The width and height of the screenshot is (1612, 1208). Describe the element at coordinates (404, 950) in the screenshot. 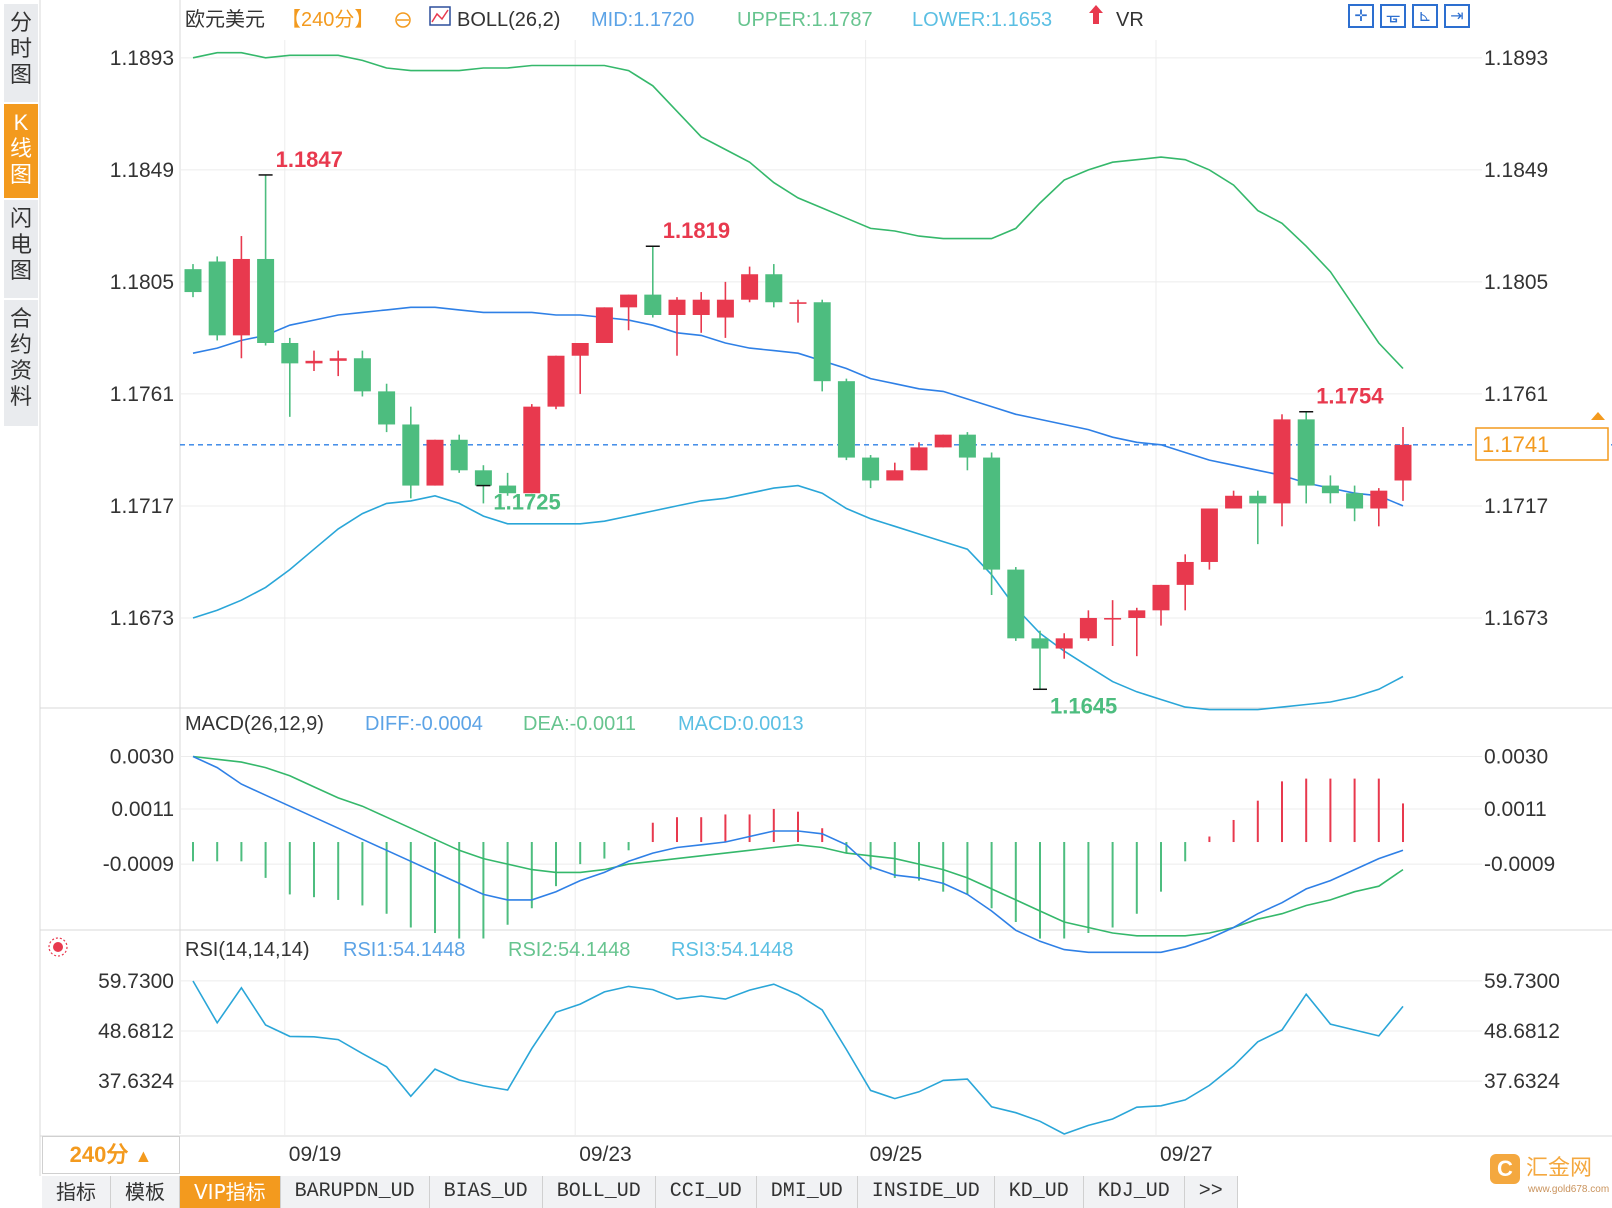

I see `rsi1-label: RSI1:54.1448` at that location.